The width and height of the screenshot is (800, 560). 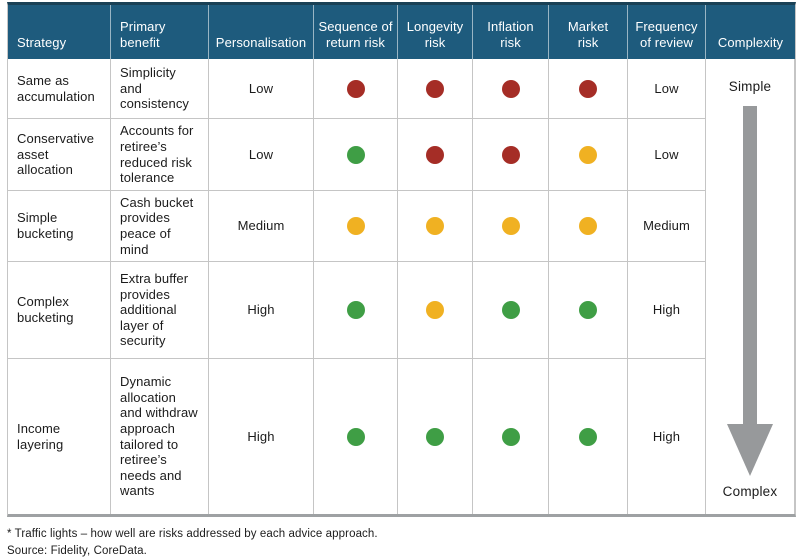 I want to click on column-header-frequency-of-review: Frequency of review, so click(x=667, y=32).